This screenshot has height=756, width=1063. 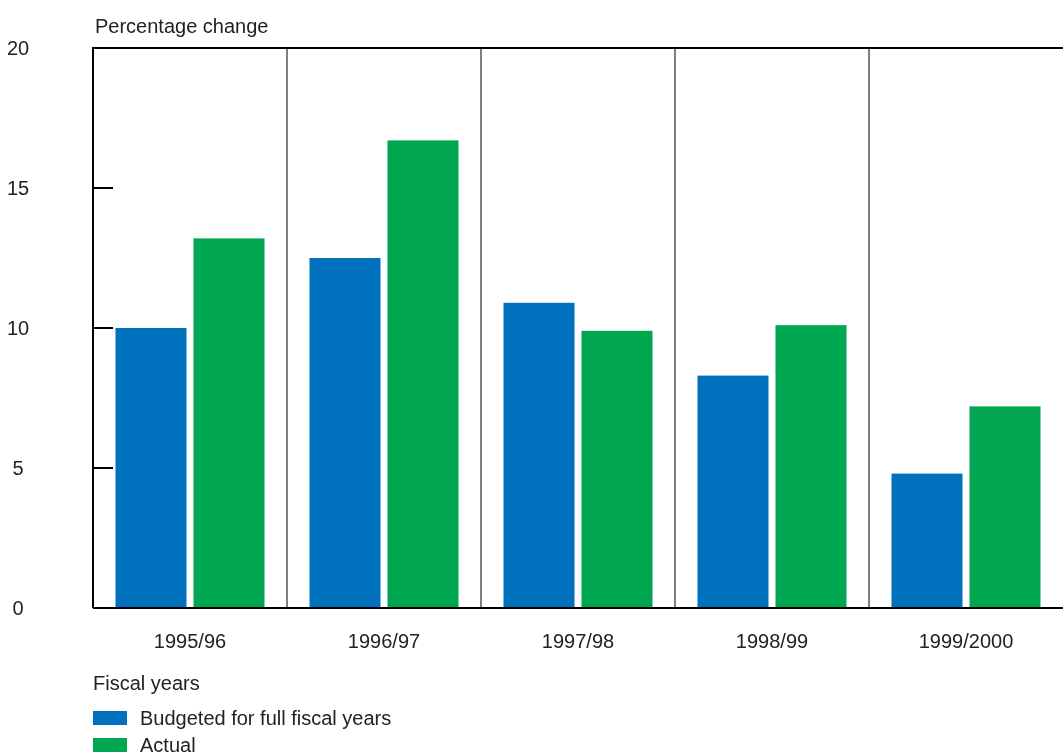 I want to click on x-tick-label: 1997/98, so click(x=578, y=641).